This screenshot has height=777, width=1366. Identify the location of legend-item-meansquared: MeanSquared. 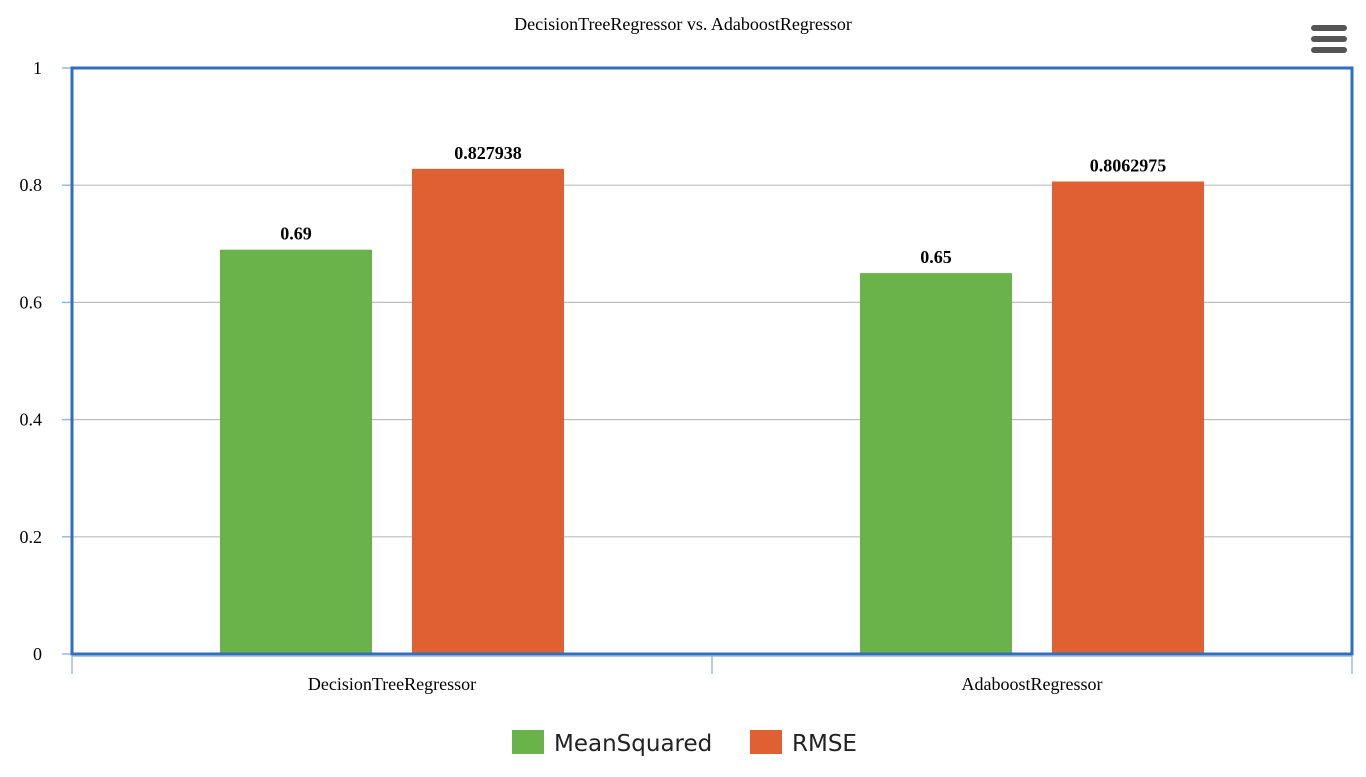
(612, 743).